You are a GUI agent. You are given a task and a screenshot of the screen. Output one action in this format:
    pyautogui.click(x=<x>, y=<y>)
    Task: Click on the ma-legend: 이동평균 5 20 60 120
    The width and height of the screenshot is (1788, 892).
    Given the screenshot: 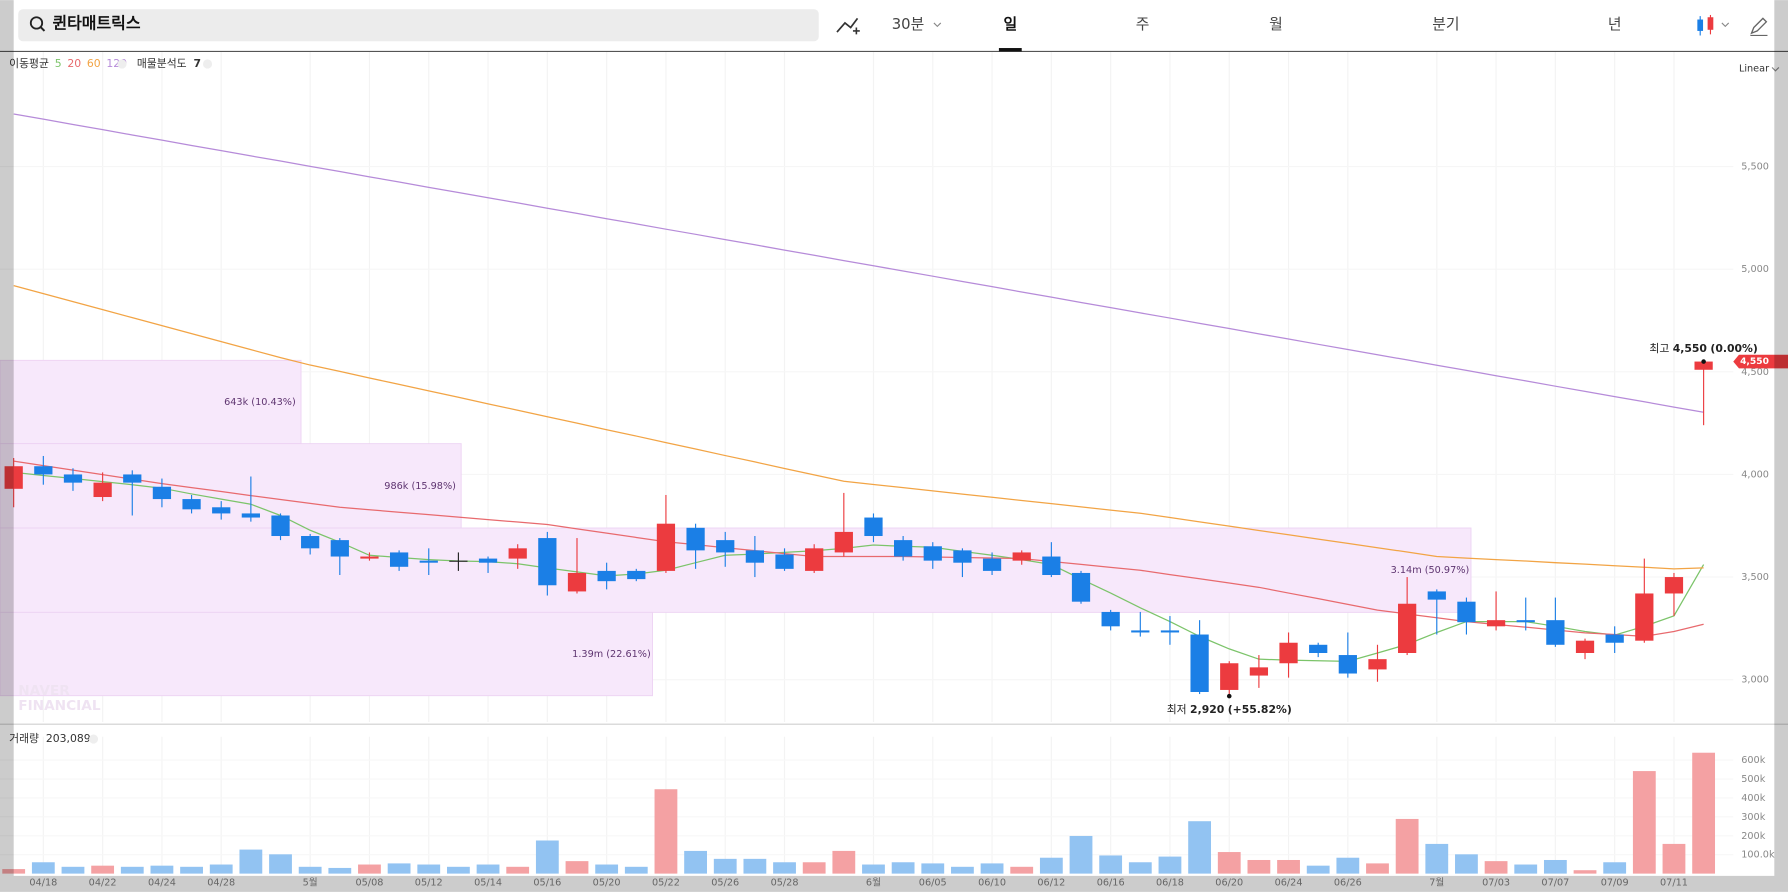 What is the action you would take?
    pyautogui.click(x=68, y=63)
    